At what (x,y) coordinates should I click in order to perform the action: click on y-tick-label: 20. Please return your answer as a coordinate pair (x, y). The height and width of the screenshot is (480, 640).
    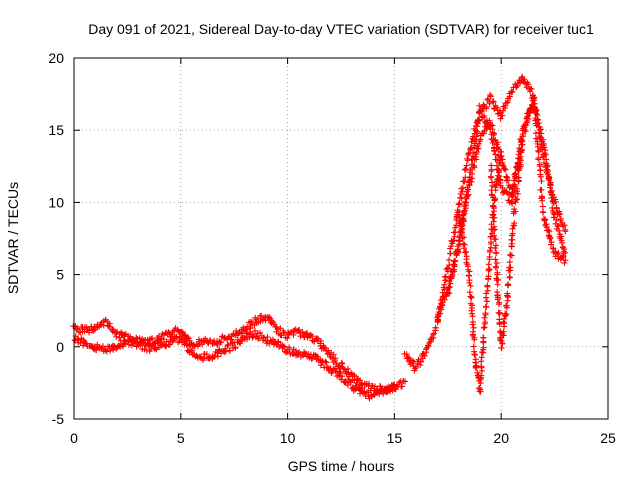
    Looking at the image, I should click on (56, 58).